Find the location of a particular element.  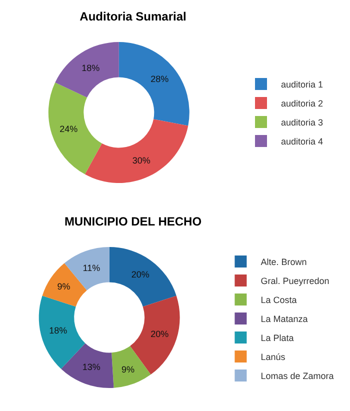

legend-label: La Plata is located at coordinates (277, 338).